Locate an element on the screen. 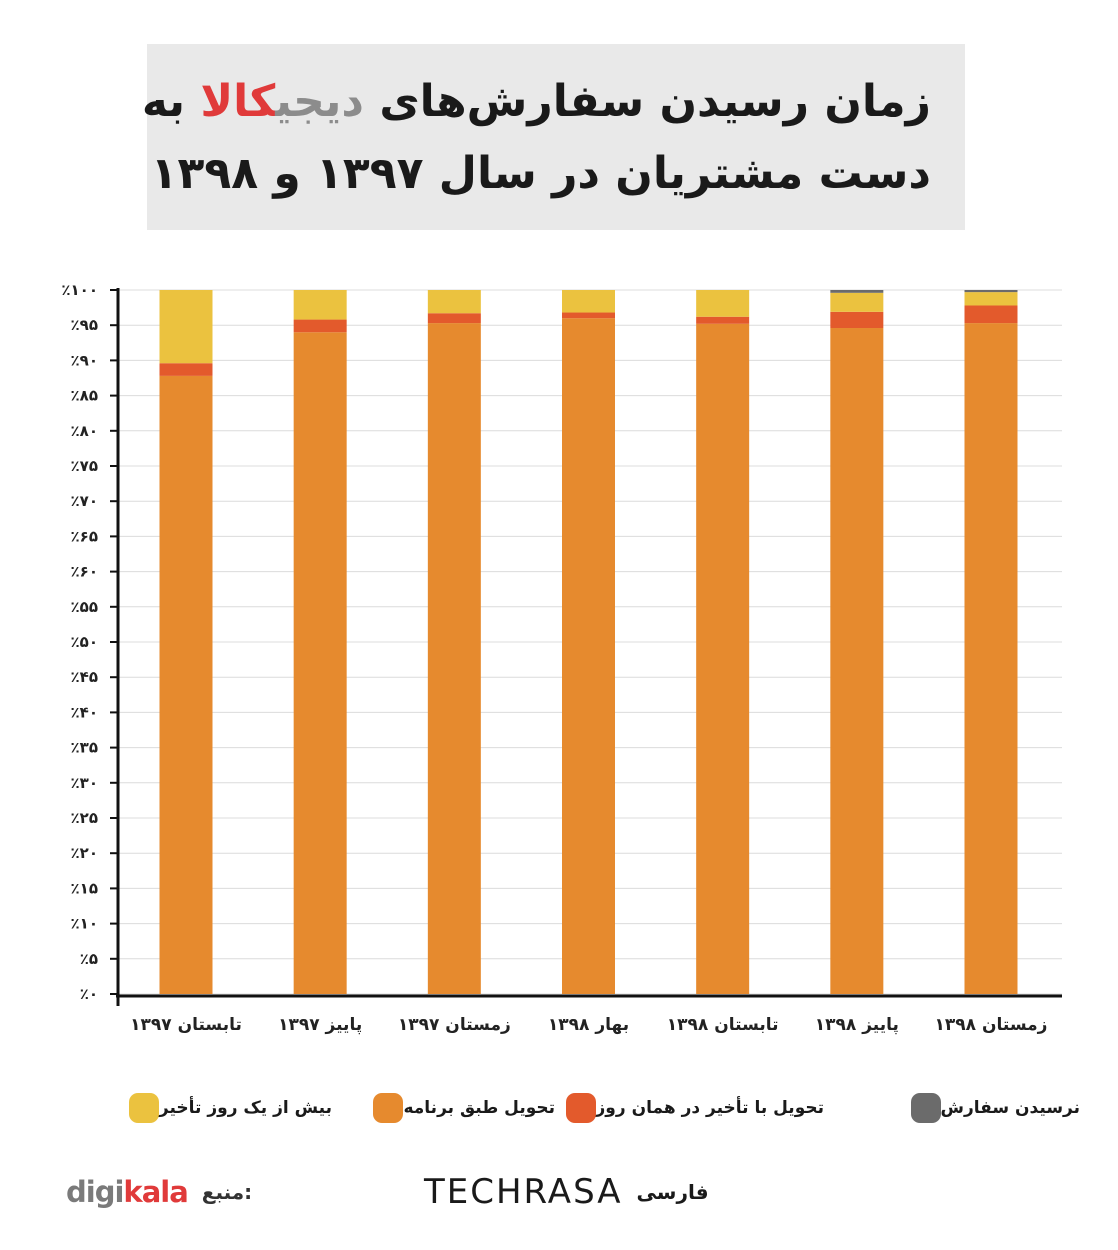 The width and height of the screenshot is (1118, 1250). techrasa-logo: TECHRASA فارسی is located at coordinates (566, 1192).